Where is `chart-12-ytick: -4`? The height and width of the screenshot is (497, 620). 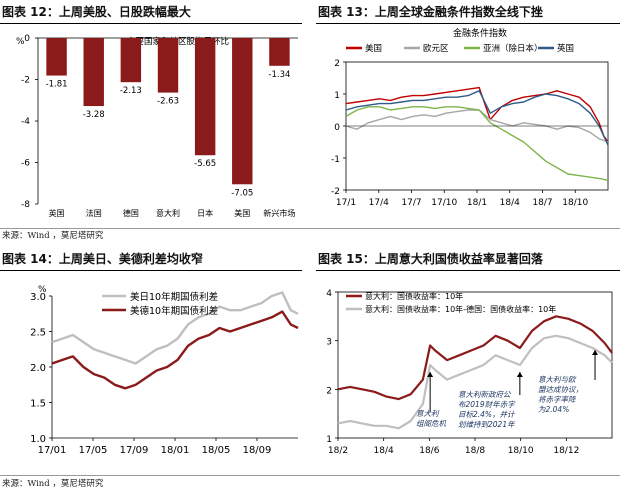 chart-12-ytick: -4 is located at coordinates (25, 122).